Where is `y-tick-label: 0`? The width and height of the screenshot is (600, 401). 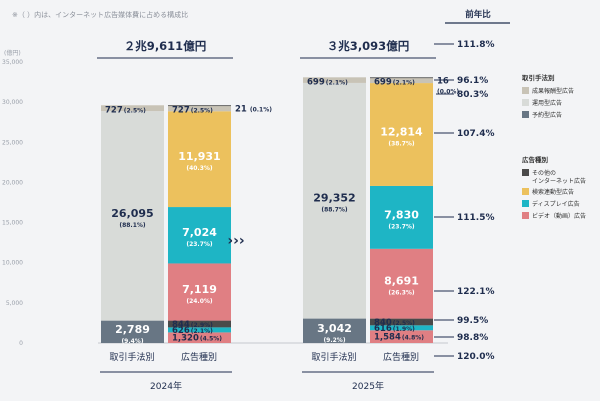
y-tick-label: 0 is located at coordinates (21, 343).